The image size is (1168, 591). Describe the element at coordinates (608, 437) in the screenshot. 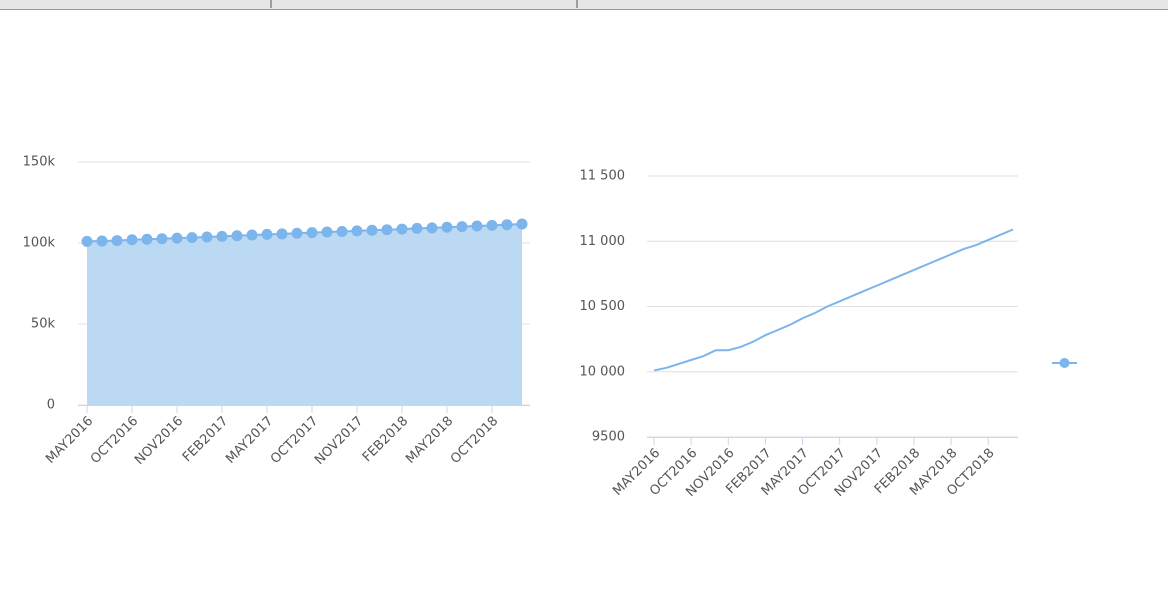

I see `y-tick-label: 9500` at that location.